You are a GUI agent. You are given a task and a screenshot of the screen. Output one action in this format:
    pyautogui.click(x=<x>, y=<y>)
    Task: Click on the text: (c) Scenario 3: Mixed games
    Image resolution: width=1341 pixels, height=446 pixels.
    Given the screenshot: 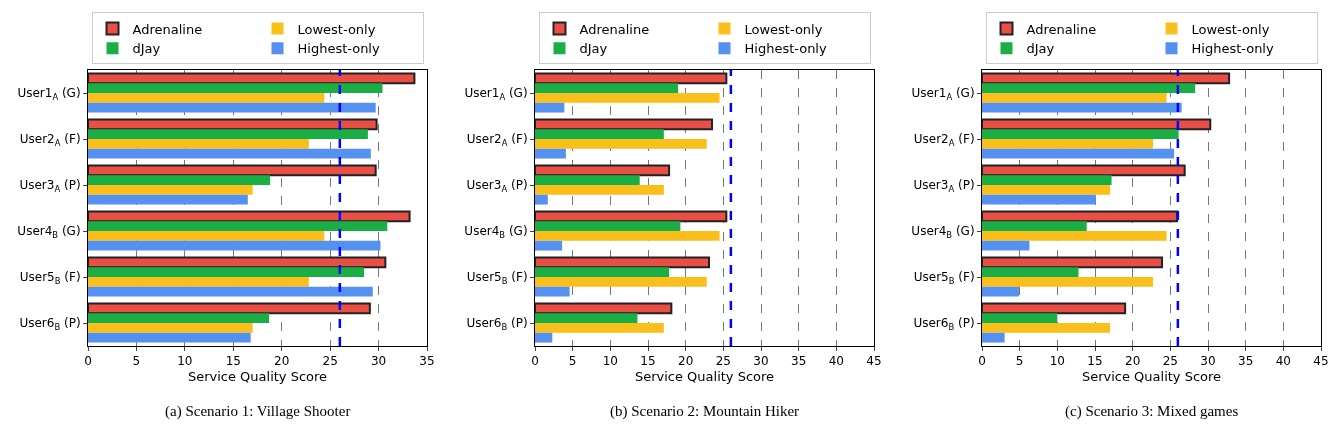 What is the action you would take?
    pyautogui.click(x=1152, y=411)
    